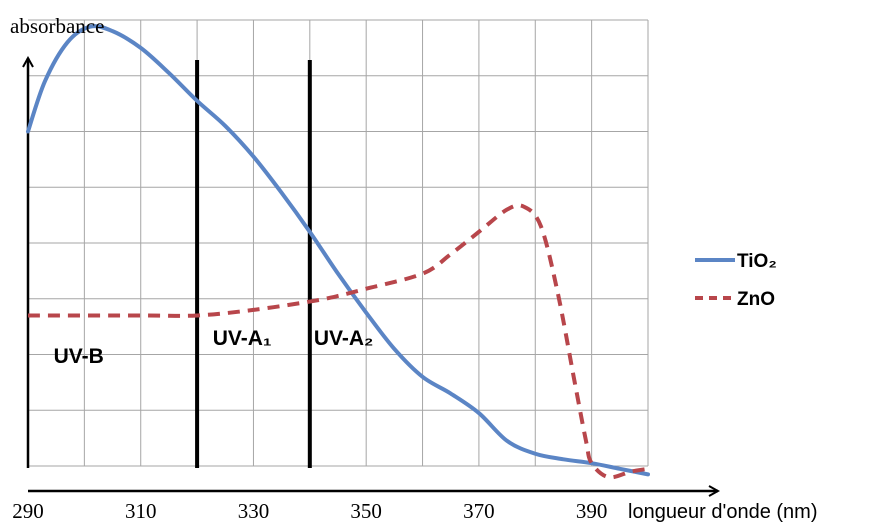 The image size is (883, 524). I want to click on x-tick-label: 290, so click(28, 511).